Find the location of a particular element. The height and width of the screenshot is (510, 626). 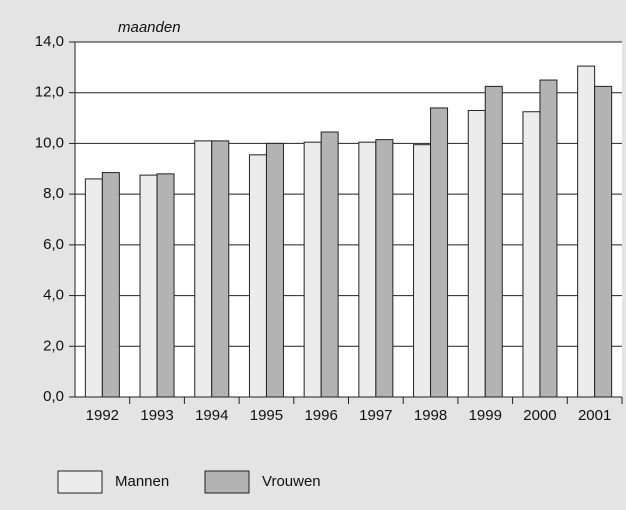

y-tick-label: 2,0 is located at coordinates (53, 345).